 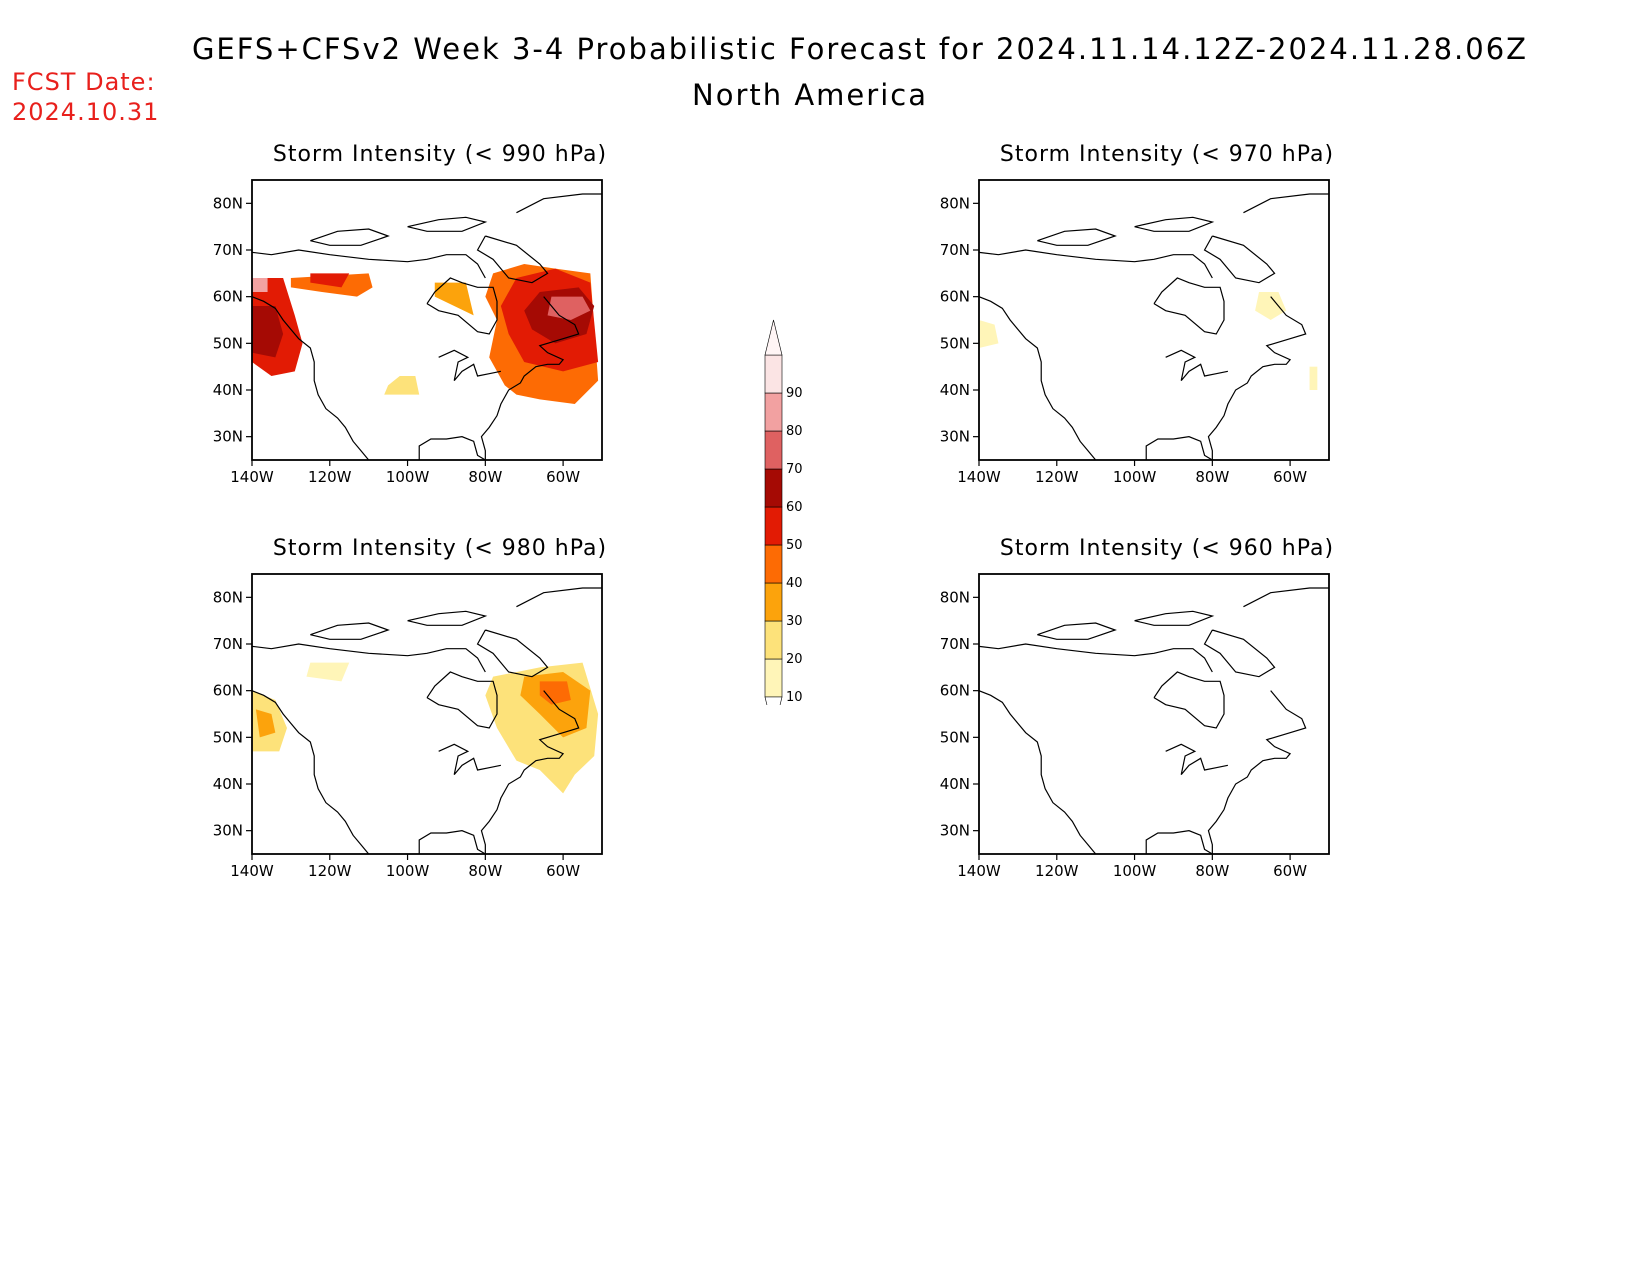 What do you see at coordinates (794, 583) in the screenshot?
I see `colorbar-label: 40` at bounding box center [794, 583].